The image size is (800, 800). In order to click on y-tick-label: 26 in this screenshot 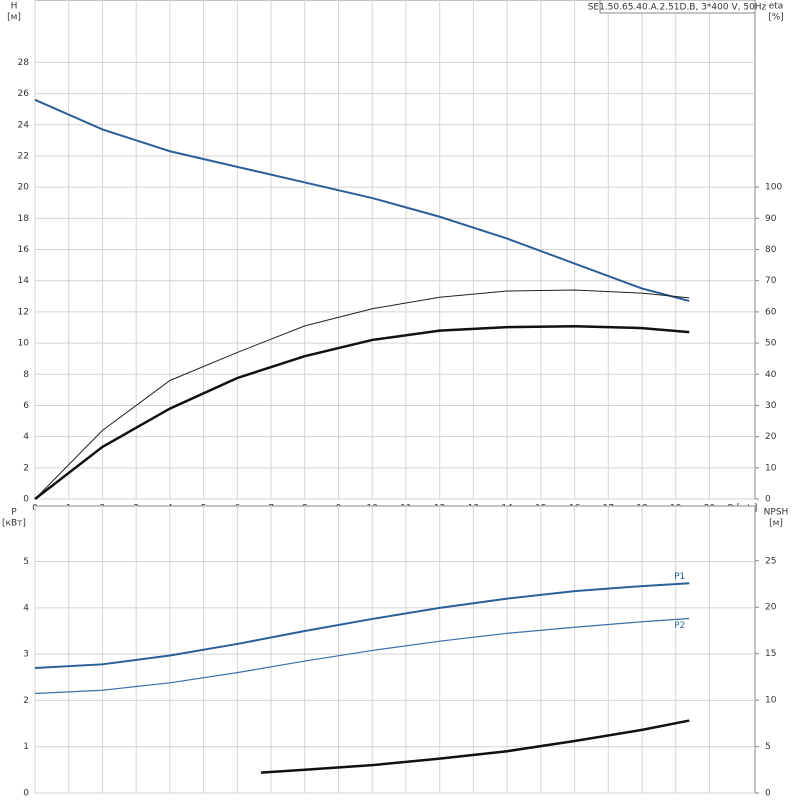, I will do `click(24, 94)`.